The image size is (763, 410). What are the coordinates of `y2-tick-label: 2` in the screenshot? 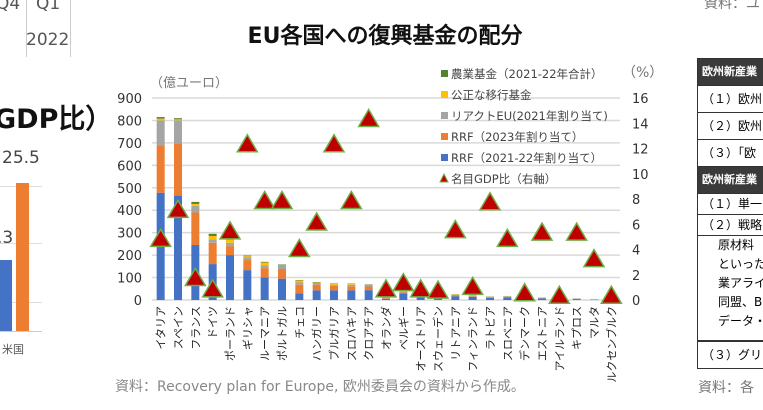 It's located at (636, 276).